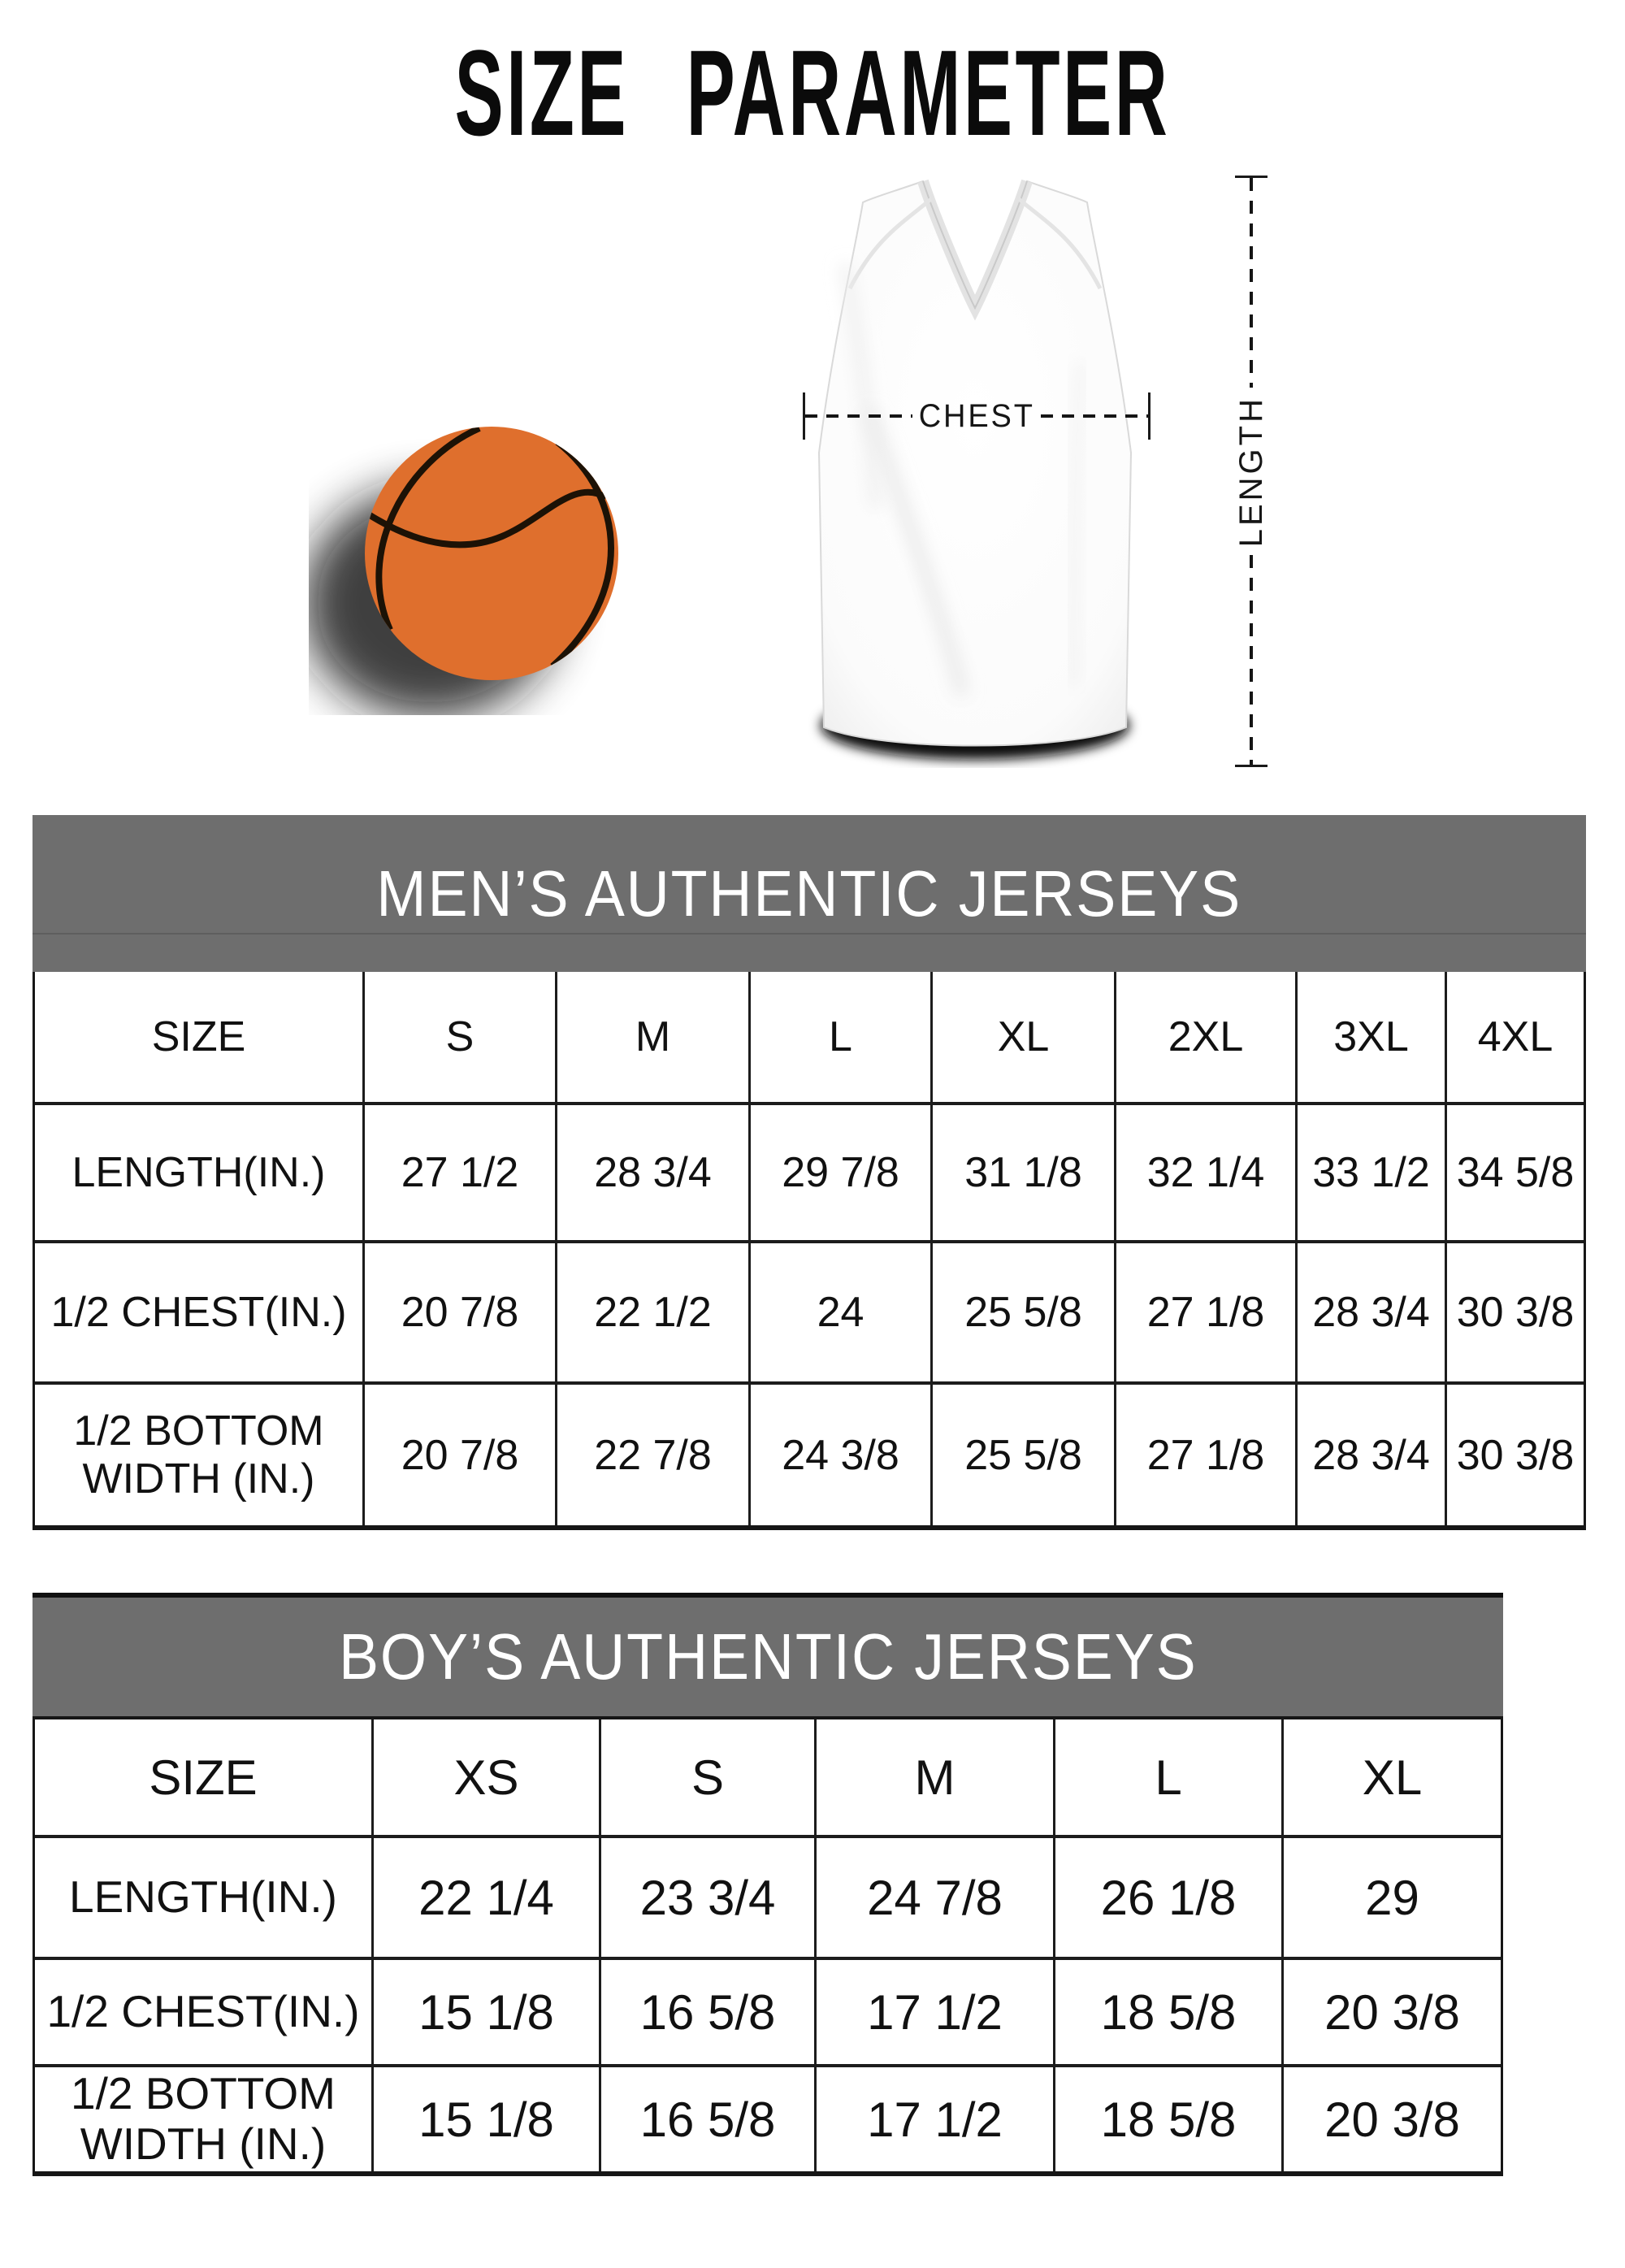 The width and height of the screenshot is (1625, 2268). What do you see at coordinates (975, 469) in the screenshot?
I see `jersey-icon` at bounding box center [975, 469].